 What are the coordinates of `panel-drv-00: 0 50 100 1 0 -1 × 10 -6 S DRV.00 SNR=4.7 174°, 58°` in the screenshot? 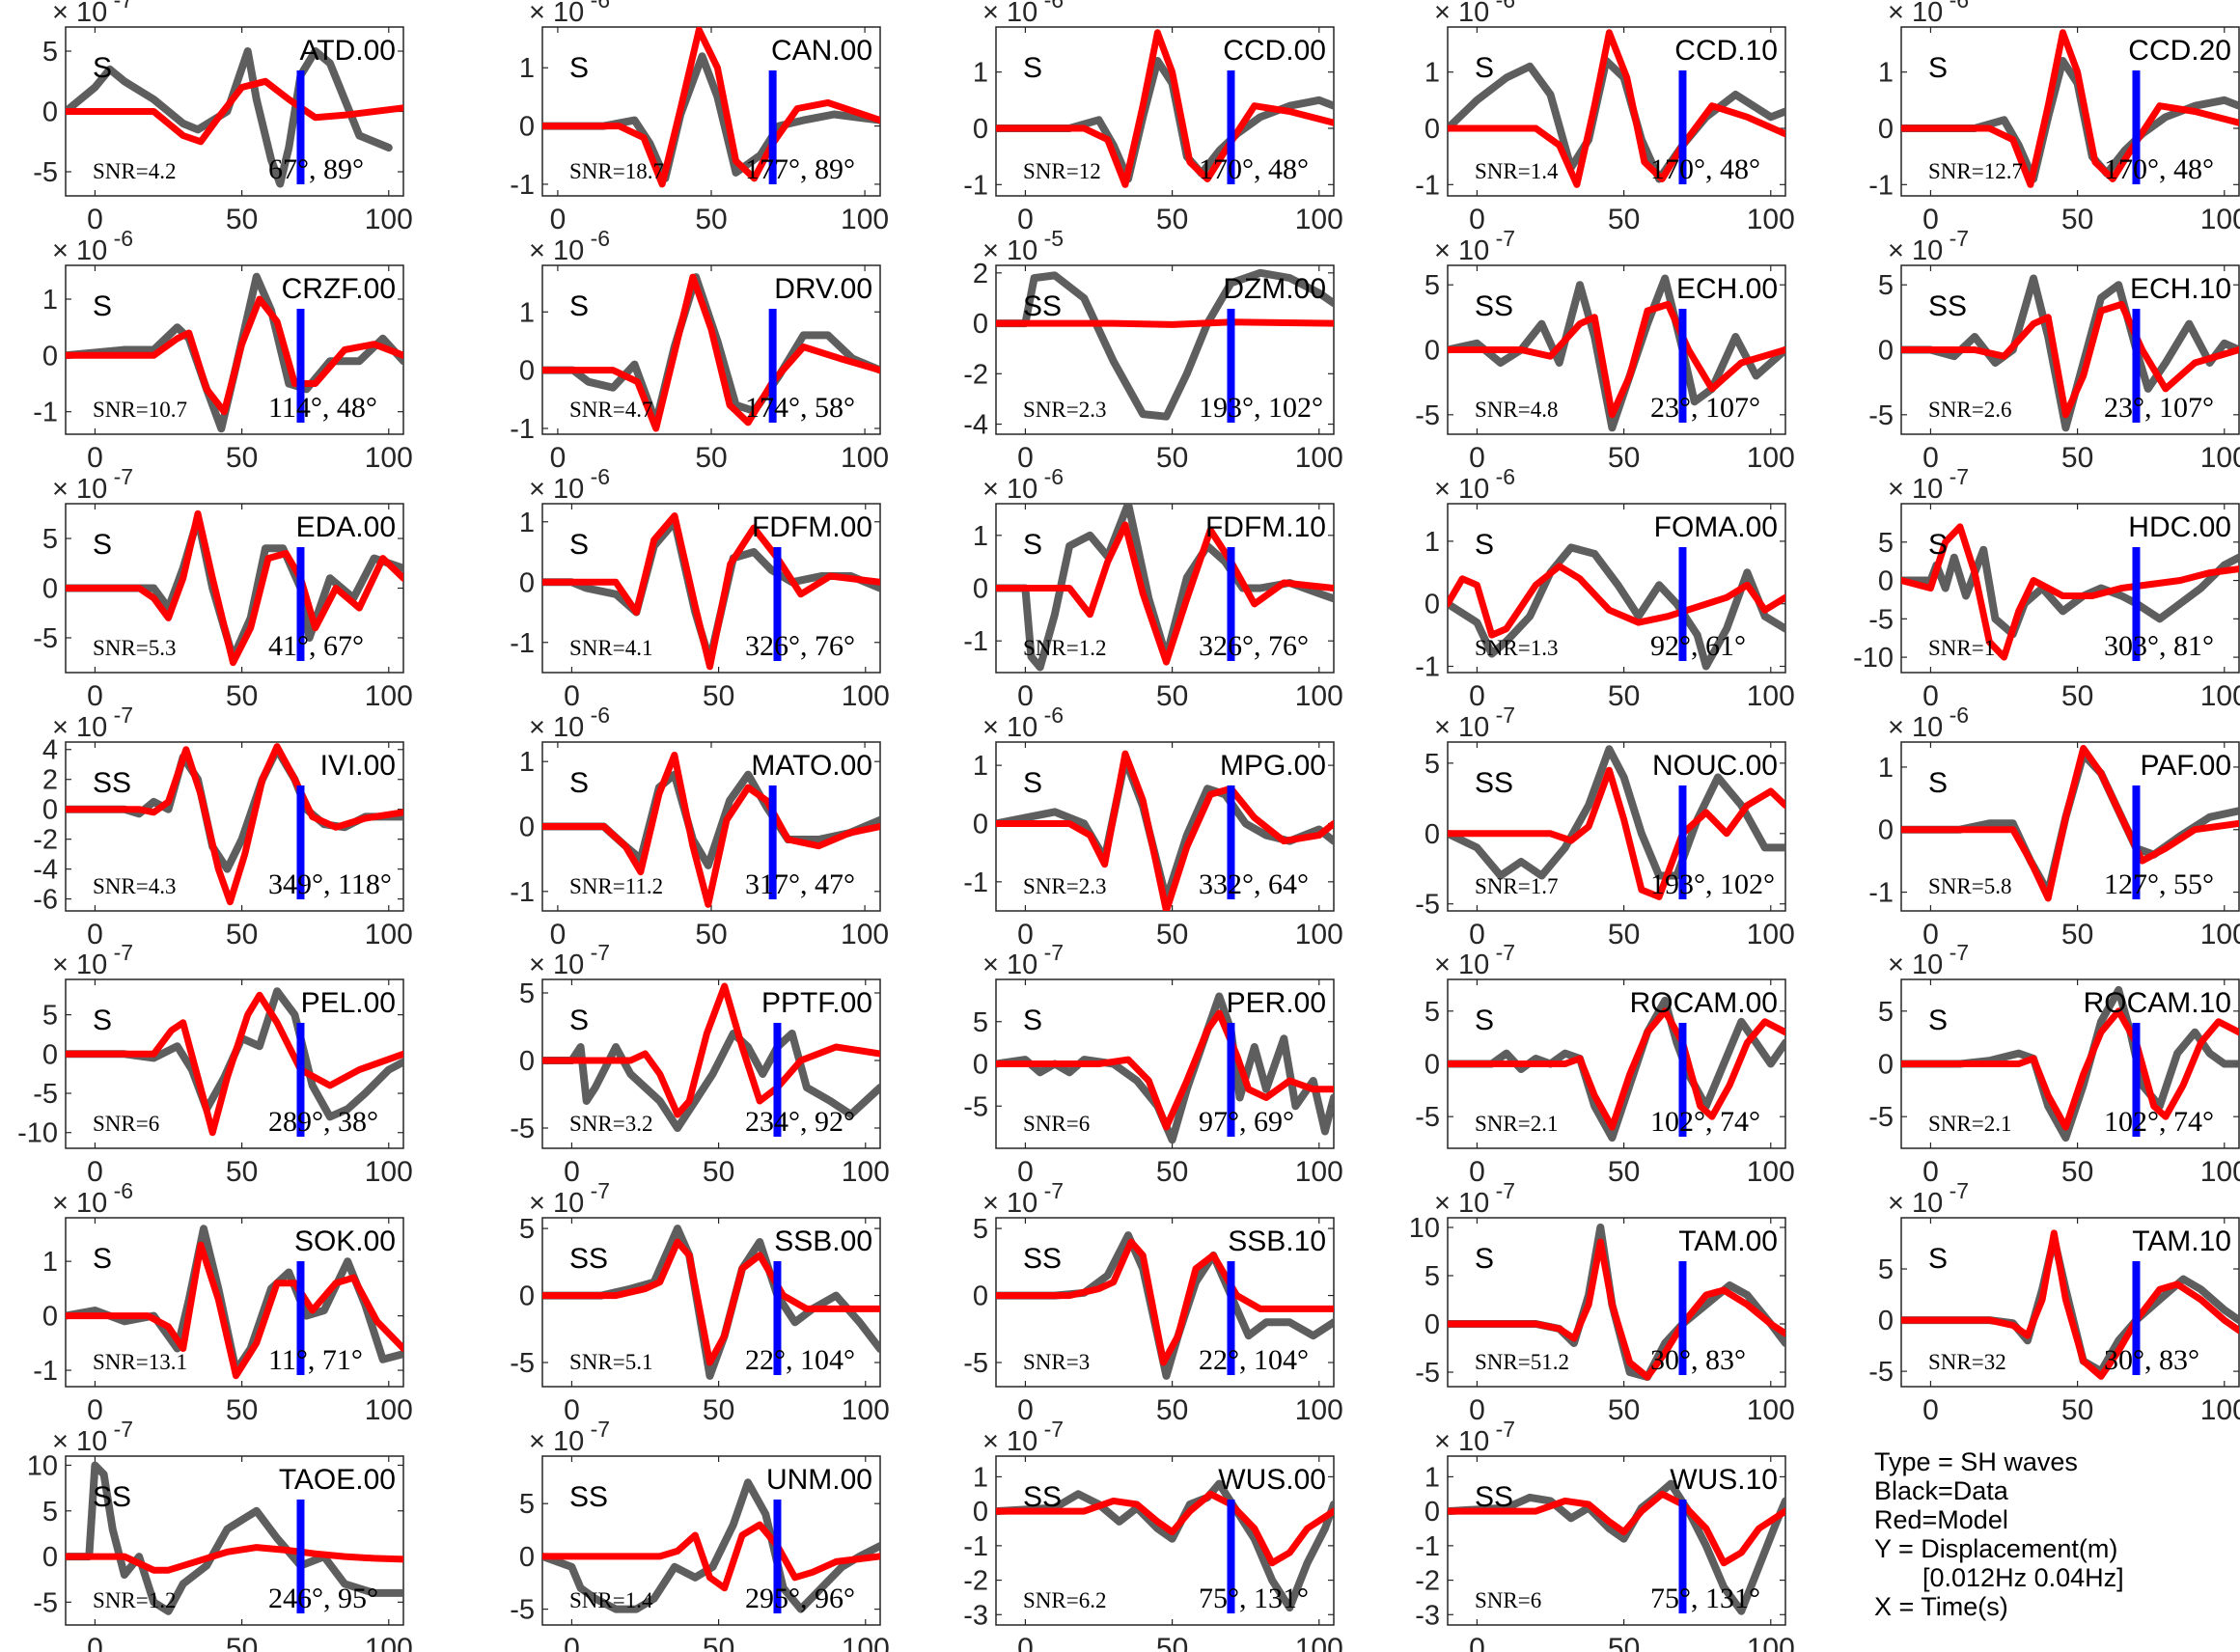 It's located at (699, 350).